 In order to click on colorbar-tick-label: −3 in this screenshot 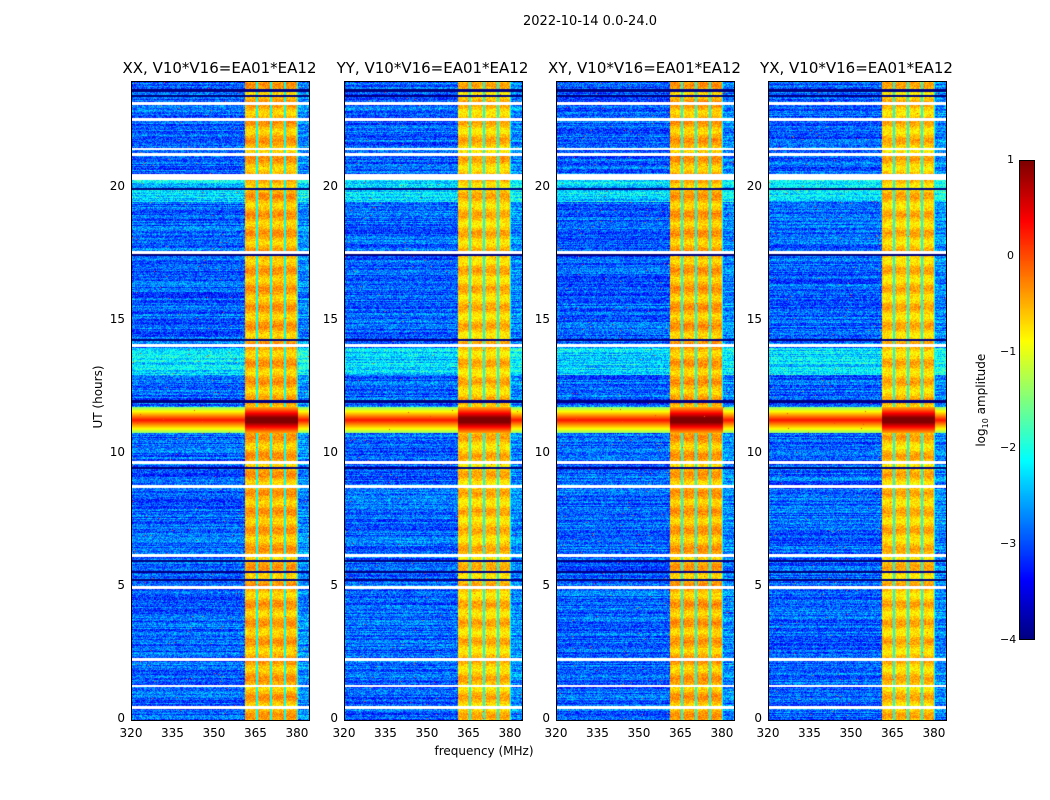, I will do `click(1008, 543)`.